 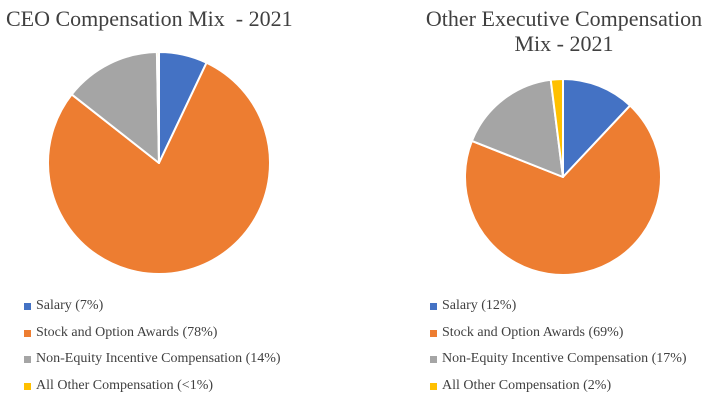 What do you see at coordinates (564, 358) in the screenshot?
I see `legend-label: Non-Equity Incentive Compensation (17%)` at bounding box center [564, 358].